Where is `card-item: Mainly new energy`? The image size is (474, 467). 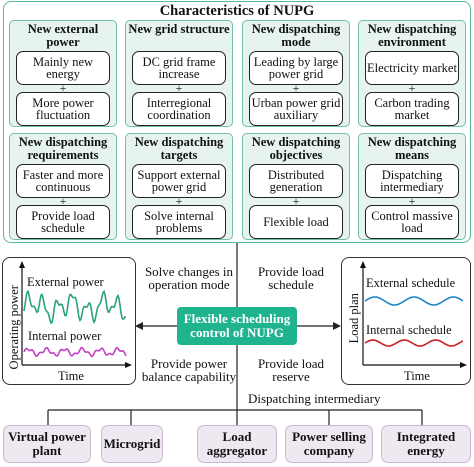 card-item: Mainly new energy is located at coordinates (63, 68).